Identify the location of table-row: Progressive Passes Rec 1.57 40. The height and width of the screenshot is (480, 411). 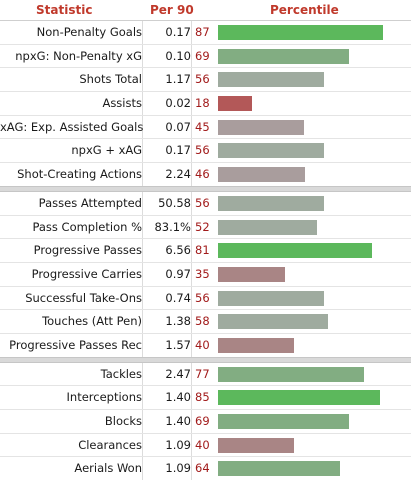
(205, 345).